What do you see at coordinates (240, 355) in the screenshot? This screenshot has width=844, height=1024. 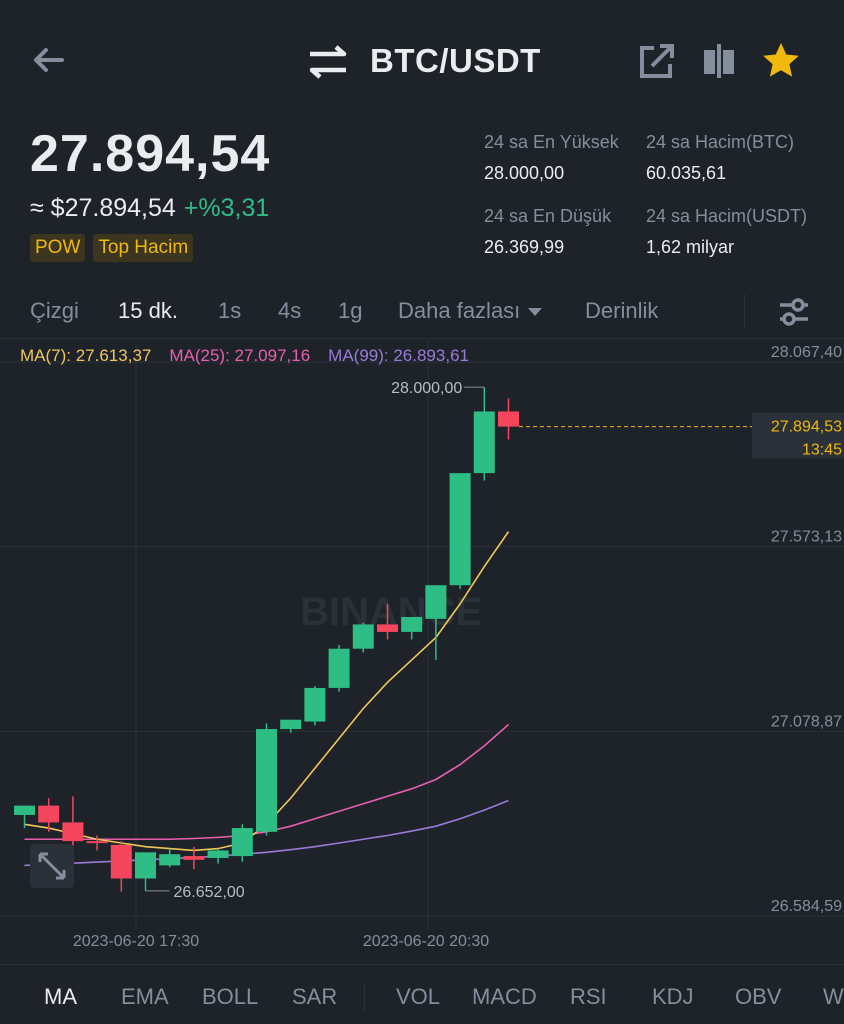 I see `ma25-label: MA(25): 27.097,16` at bounding box center [240, 355].